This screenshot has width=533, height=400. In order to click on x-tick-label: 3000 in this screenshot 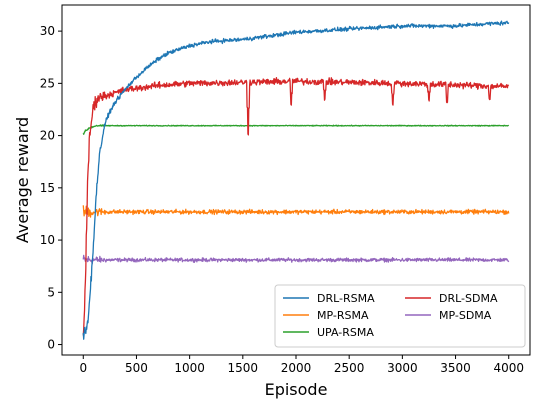, I will do `click(402, 368)`.